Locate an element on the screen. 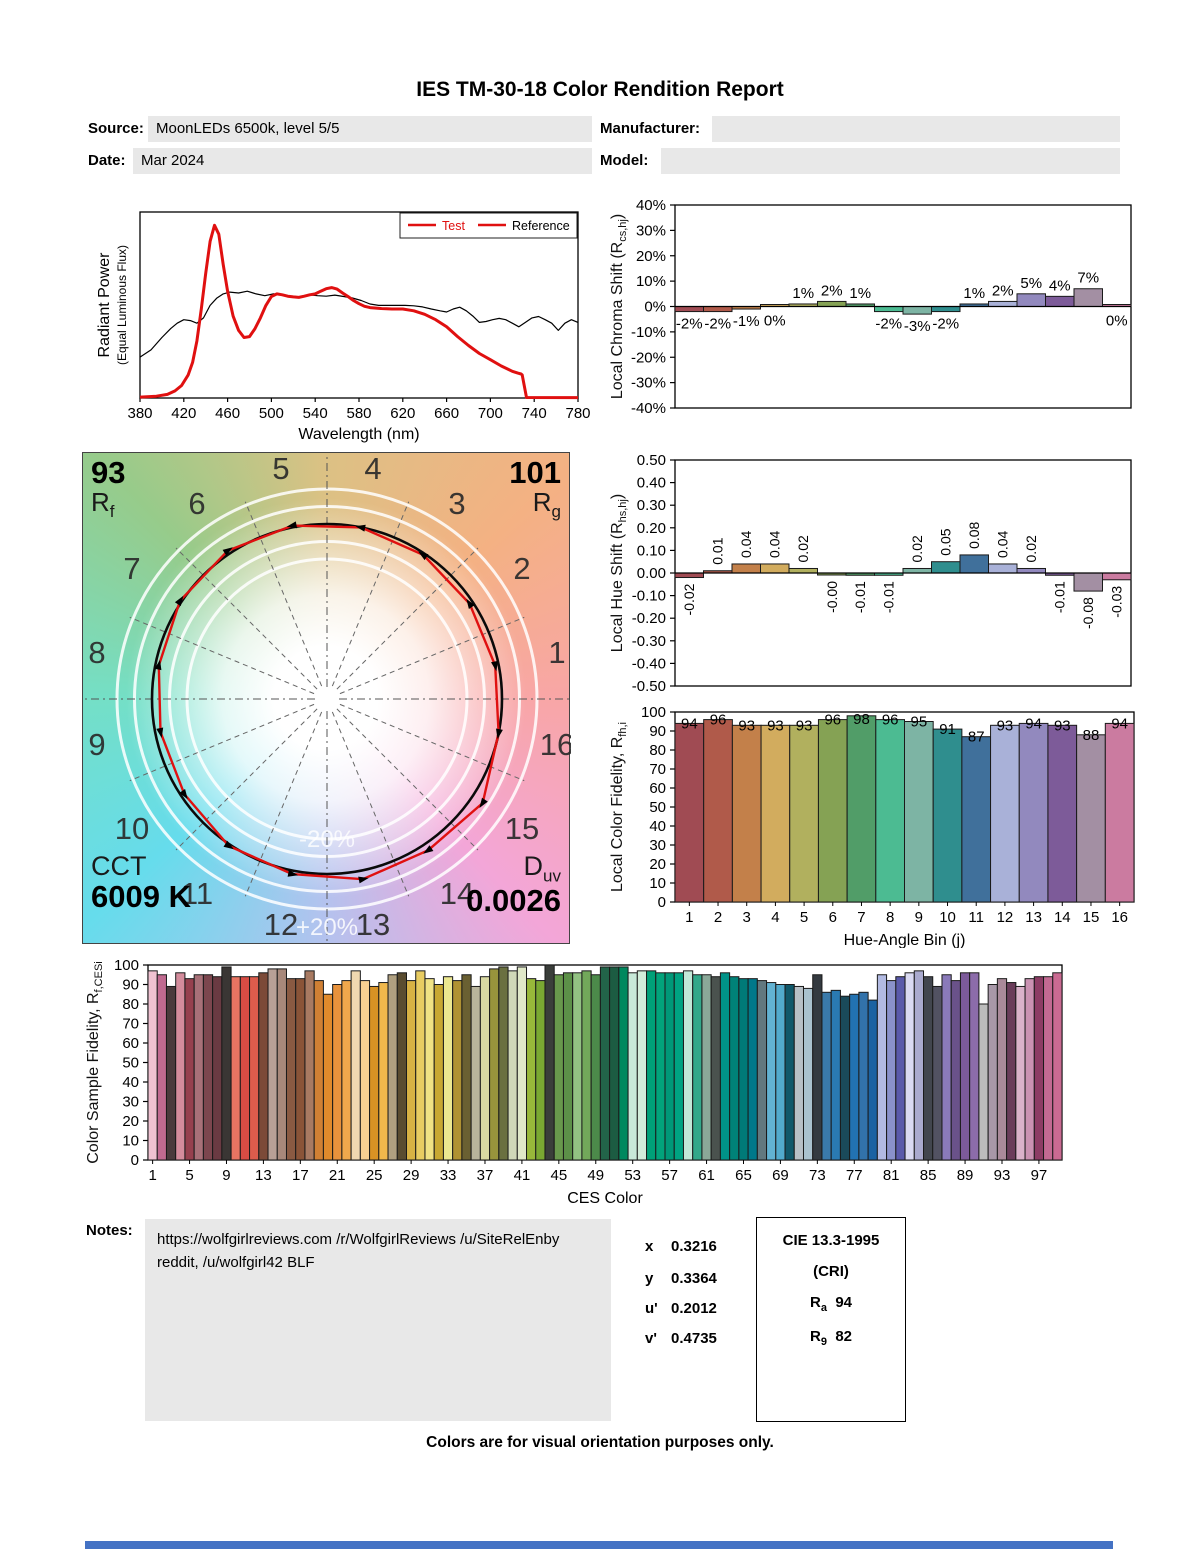 Image resolution: width=1200 pixels, height=1550 pixels. x-tick: 5 is located at coordinates (189, 1175).